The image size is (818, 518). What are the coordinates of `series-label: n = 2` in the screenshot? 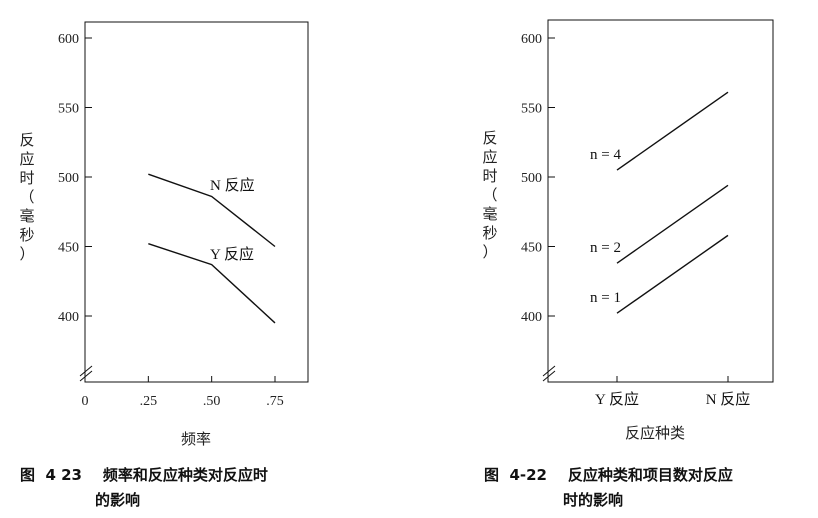 It's located at (605, 248).